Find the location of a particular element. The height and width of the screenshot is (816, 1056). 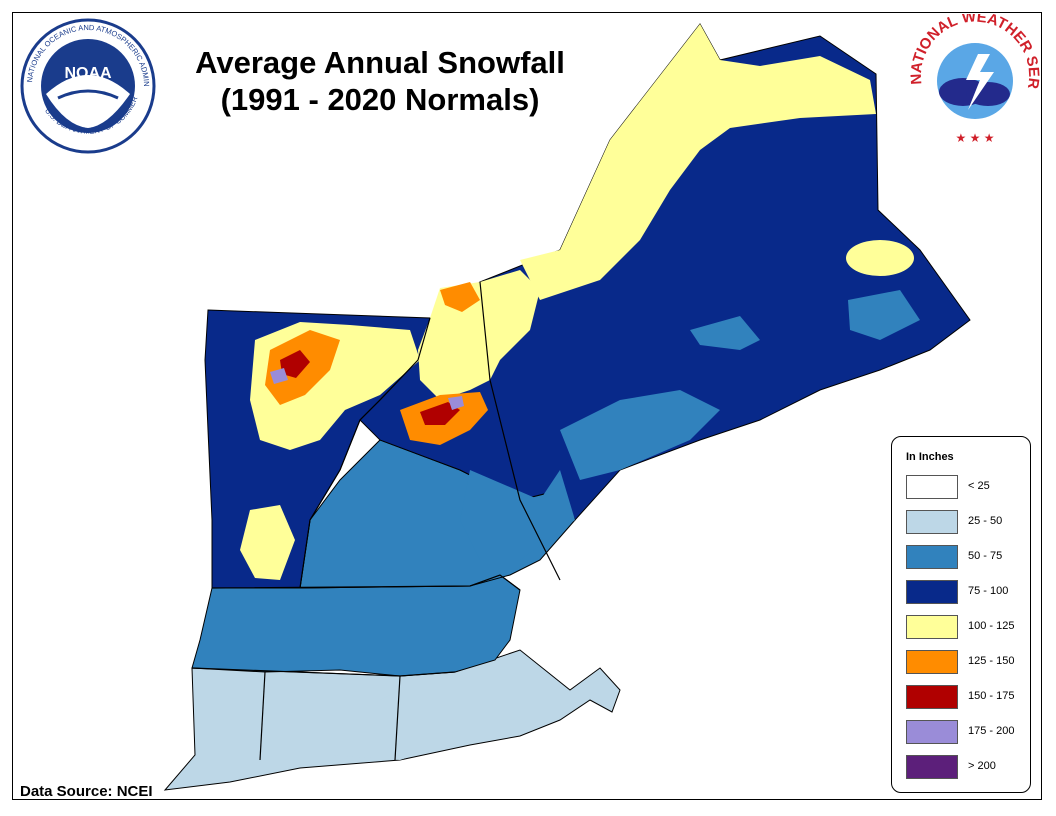

region-northern-maine is located at coordinates (698, 162).